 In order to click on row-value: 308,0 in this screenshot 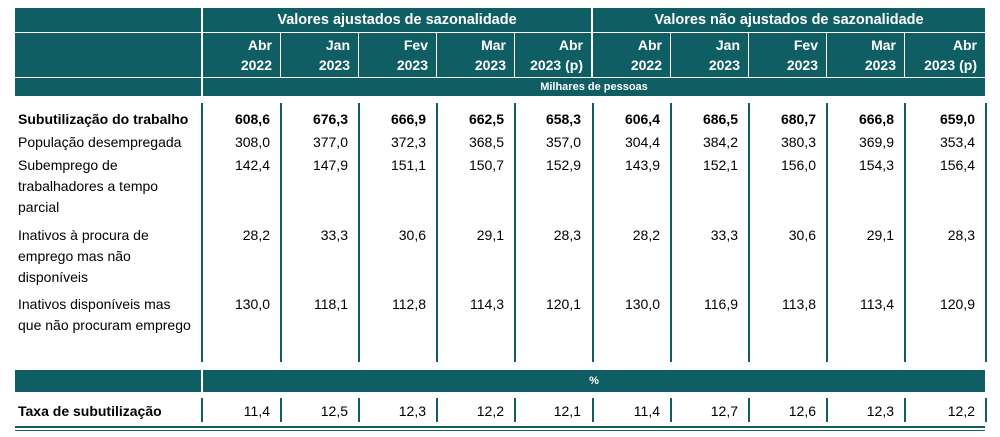, I will do `click(252, 142)`.